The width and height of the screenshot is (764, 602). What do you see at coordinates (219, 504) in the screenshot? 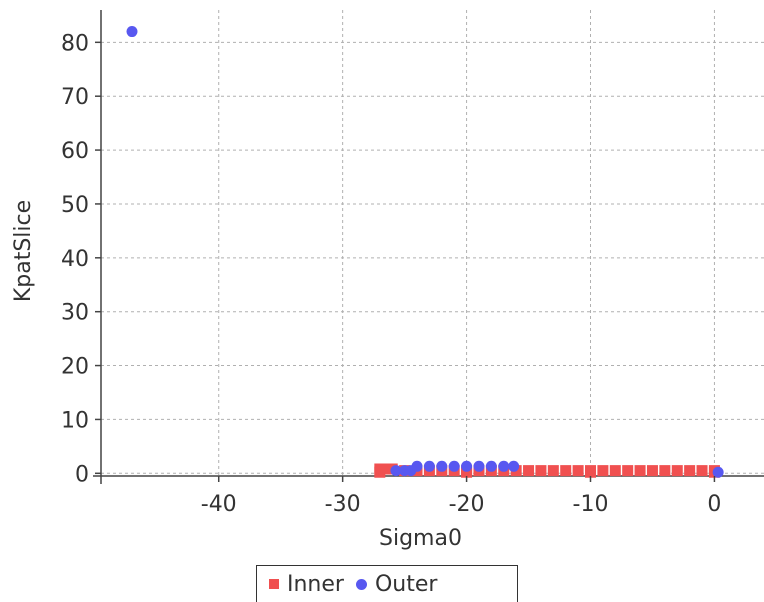
I see `x-tick-label: -40` at bounding box center [219, 504].